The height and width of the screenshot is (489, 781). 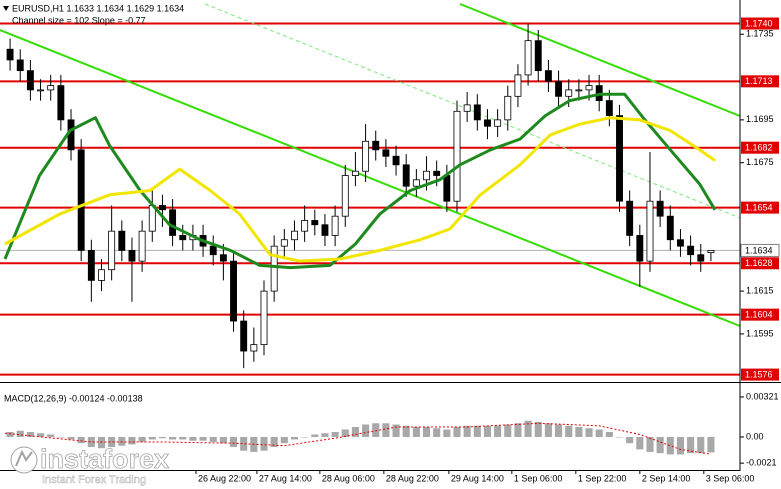 What do you see at coordinates (602, 478) in the screenshot?
I see `x-tick-label: 1 Sep 22:00` at bounding box center [602, 478].